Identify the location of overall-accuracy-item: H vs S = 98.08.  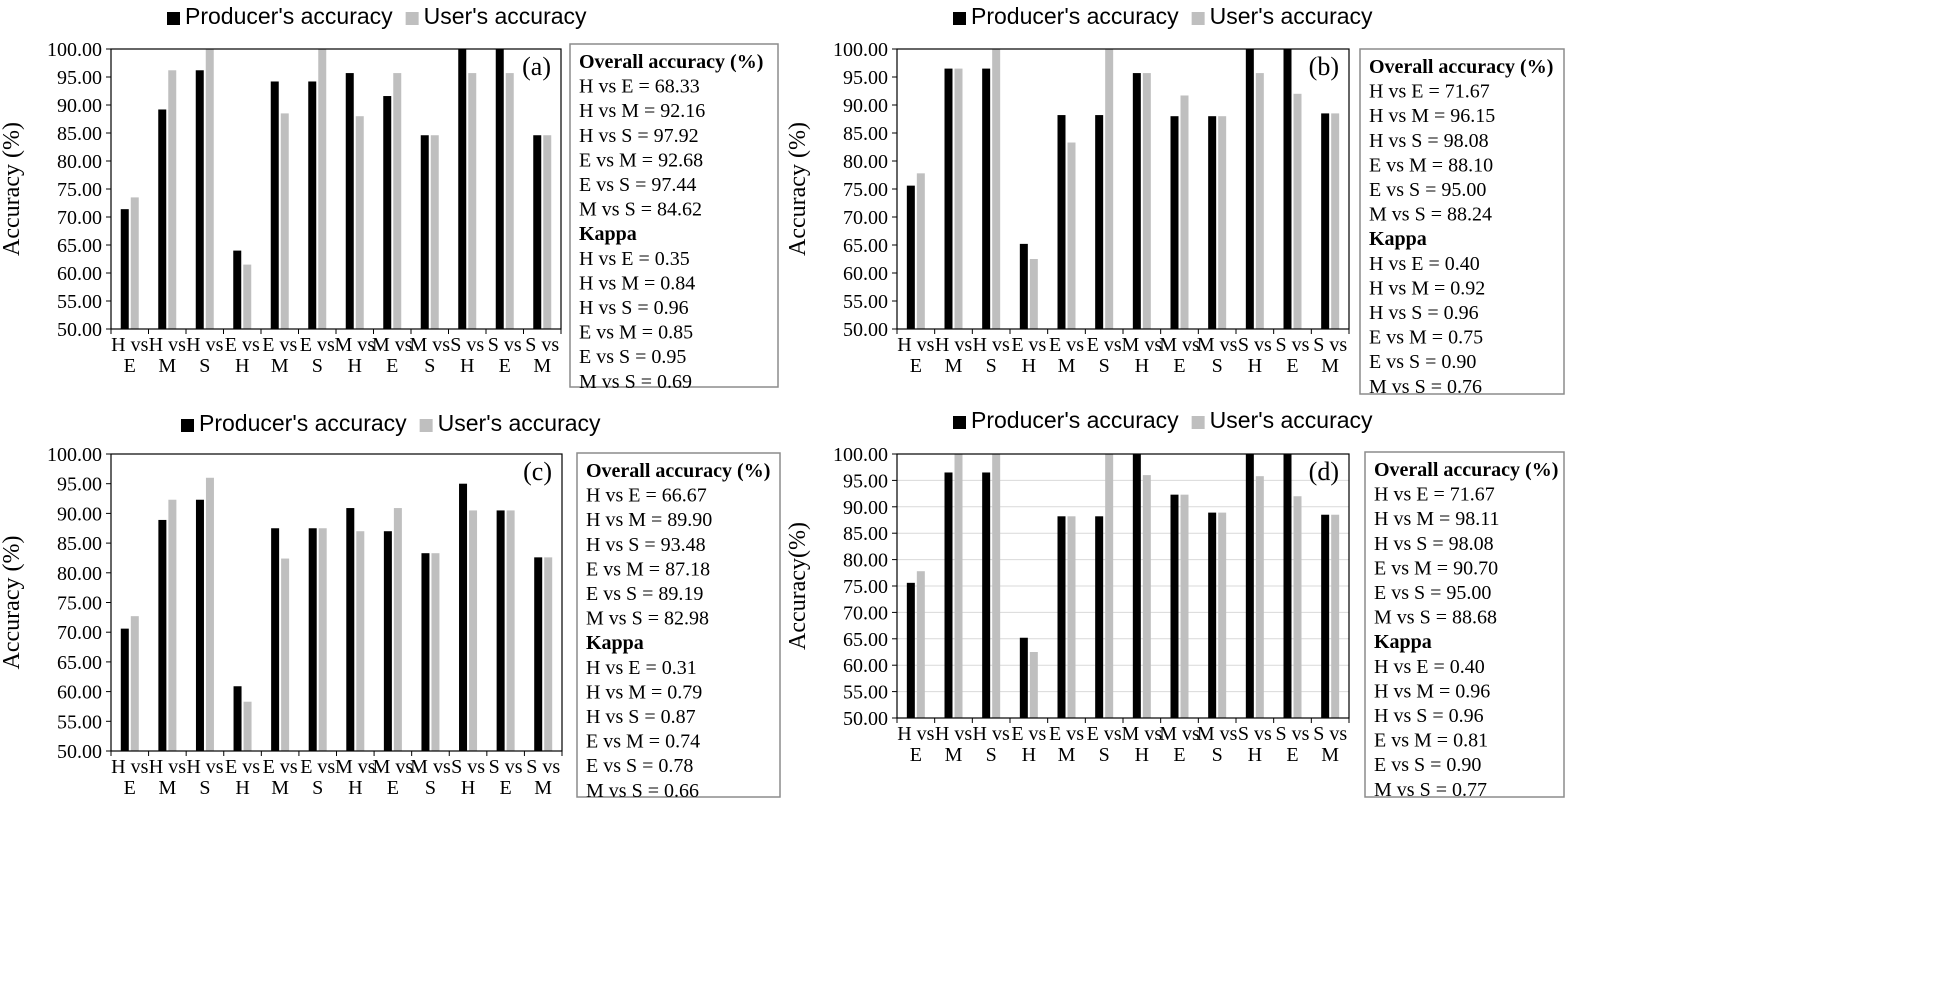
(1429, 141).